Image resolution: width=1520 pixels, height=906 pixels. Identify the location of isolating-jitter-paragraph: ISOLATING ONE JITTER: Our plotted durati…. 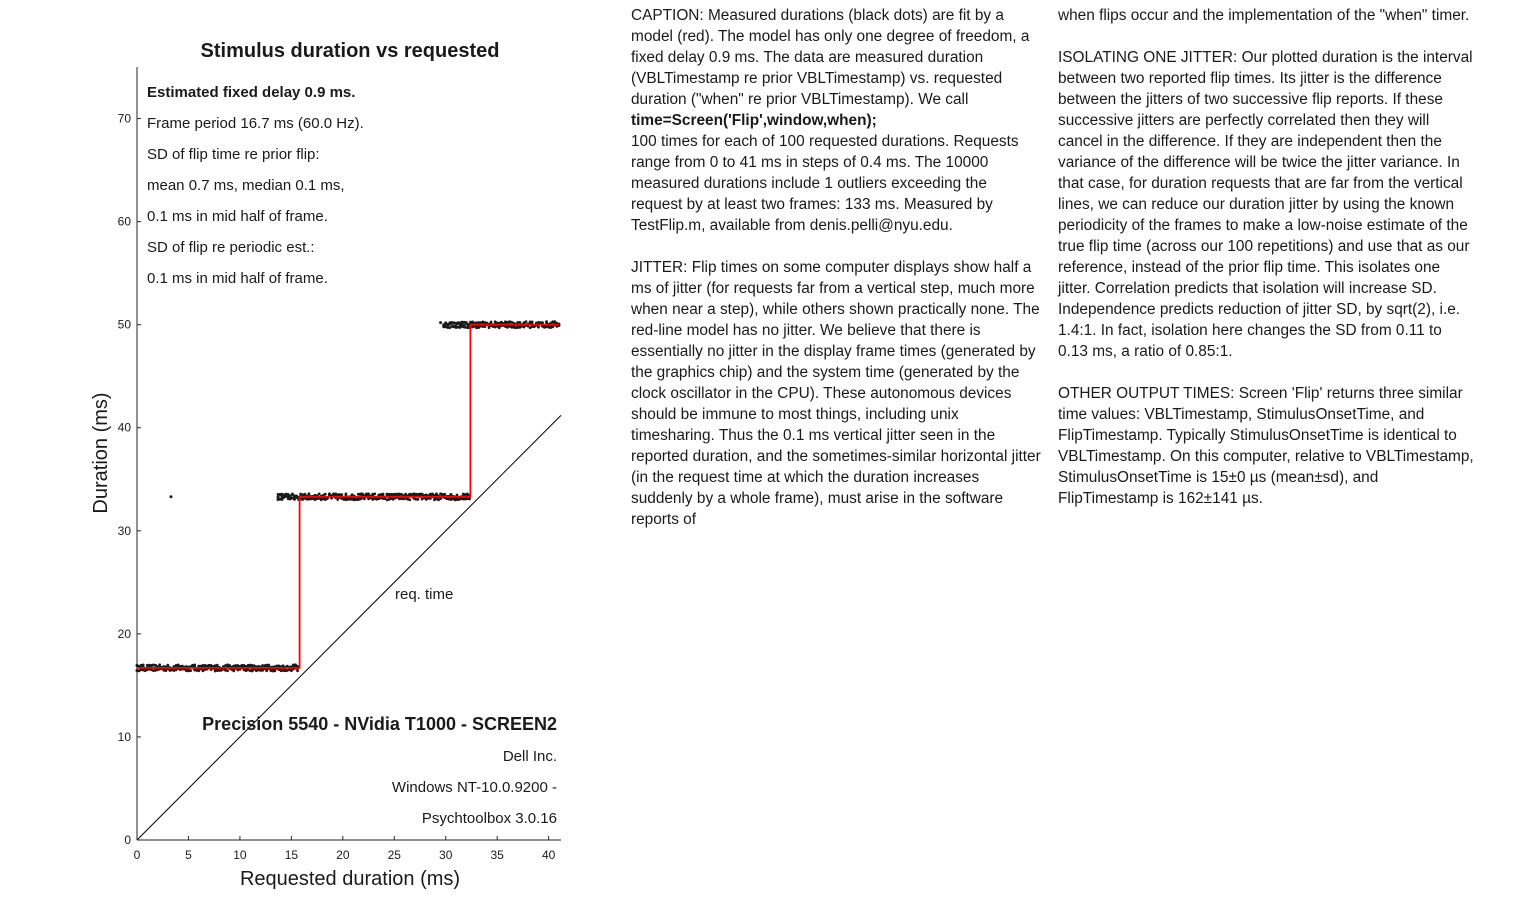
(1265, 204).